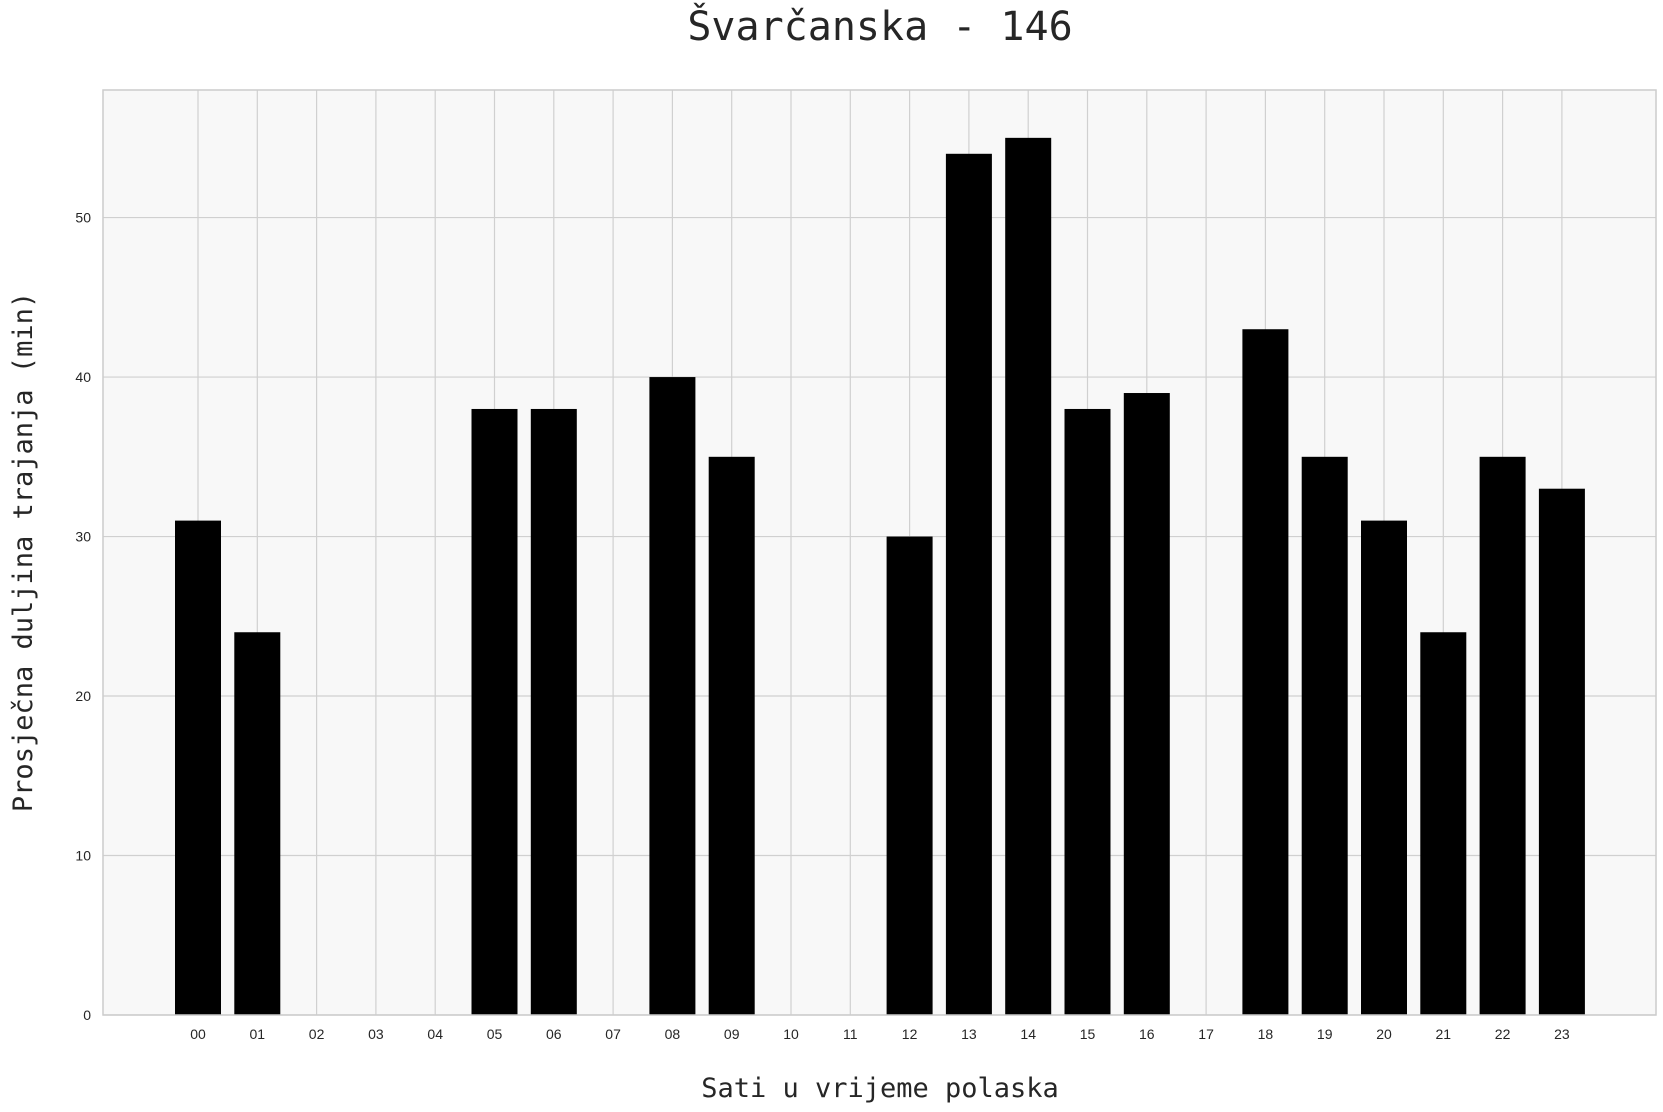  I want to click on x-tick-label: 01, so click(258, 1034).